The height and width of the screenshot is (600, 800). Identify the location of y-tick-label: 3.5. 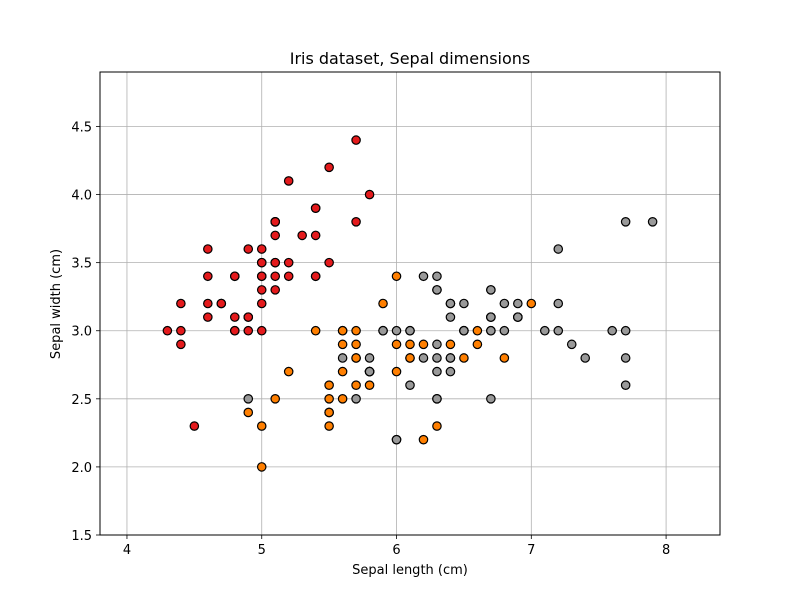
(81, 264).